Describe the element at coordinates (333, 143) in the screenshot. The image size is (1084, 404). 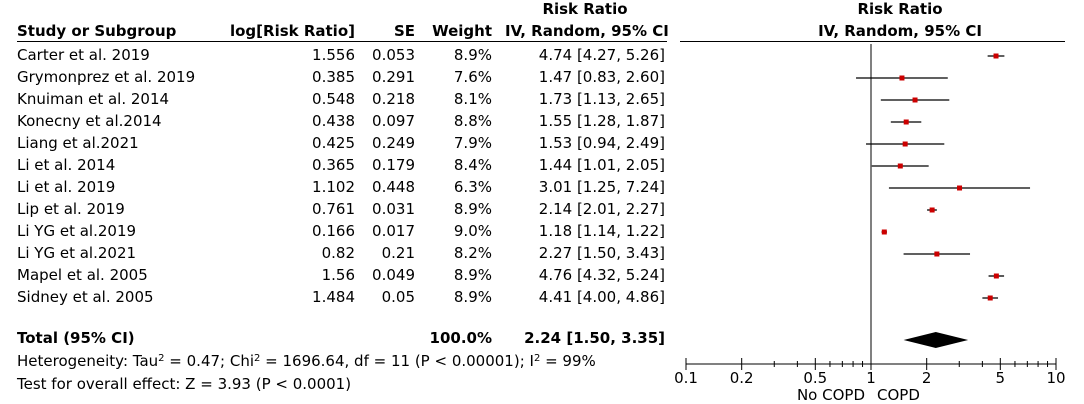
I see `log-rr-value: 0.425` at that location.